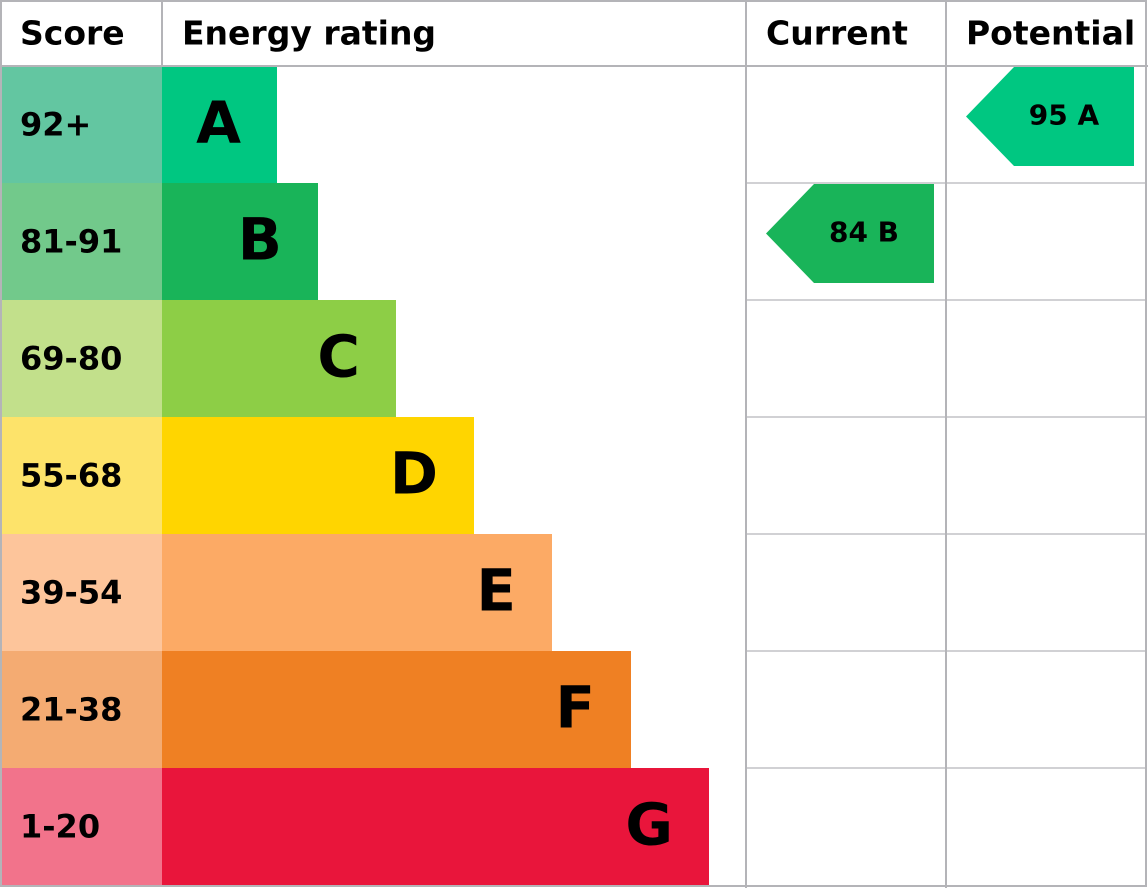 Image resolution: width=1148 pixels, height=888 pixels. What do you see at coordinates (55, 125) in the screenshot?
I see `score-label: 92+` at bounding box center [55, 125].